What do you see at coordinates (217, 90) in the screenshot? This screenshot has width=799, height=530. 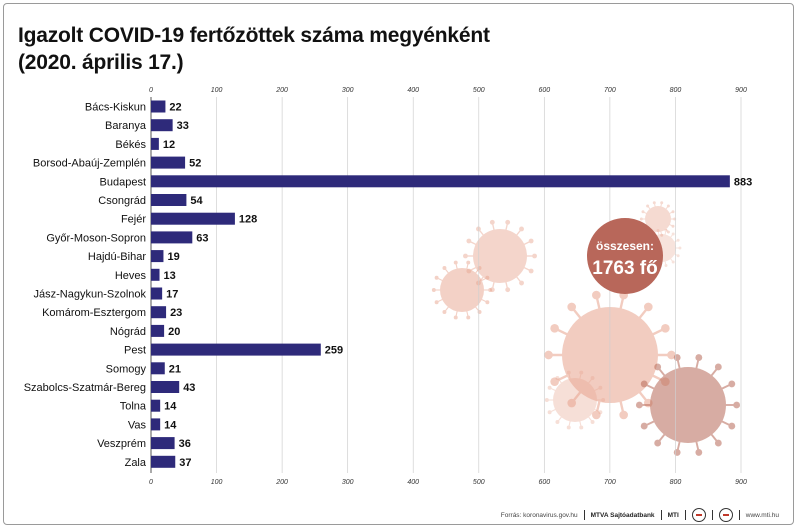 I see `tick-label-top: 100` at bounding box center [217, 90].